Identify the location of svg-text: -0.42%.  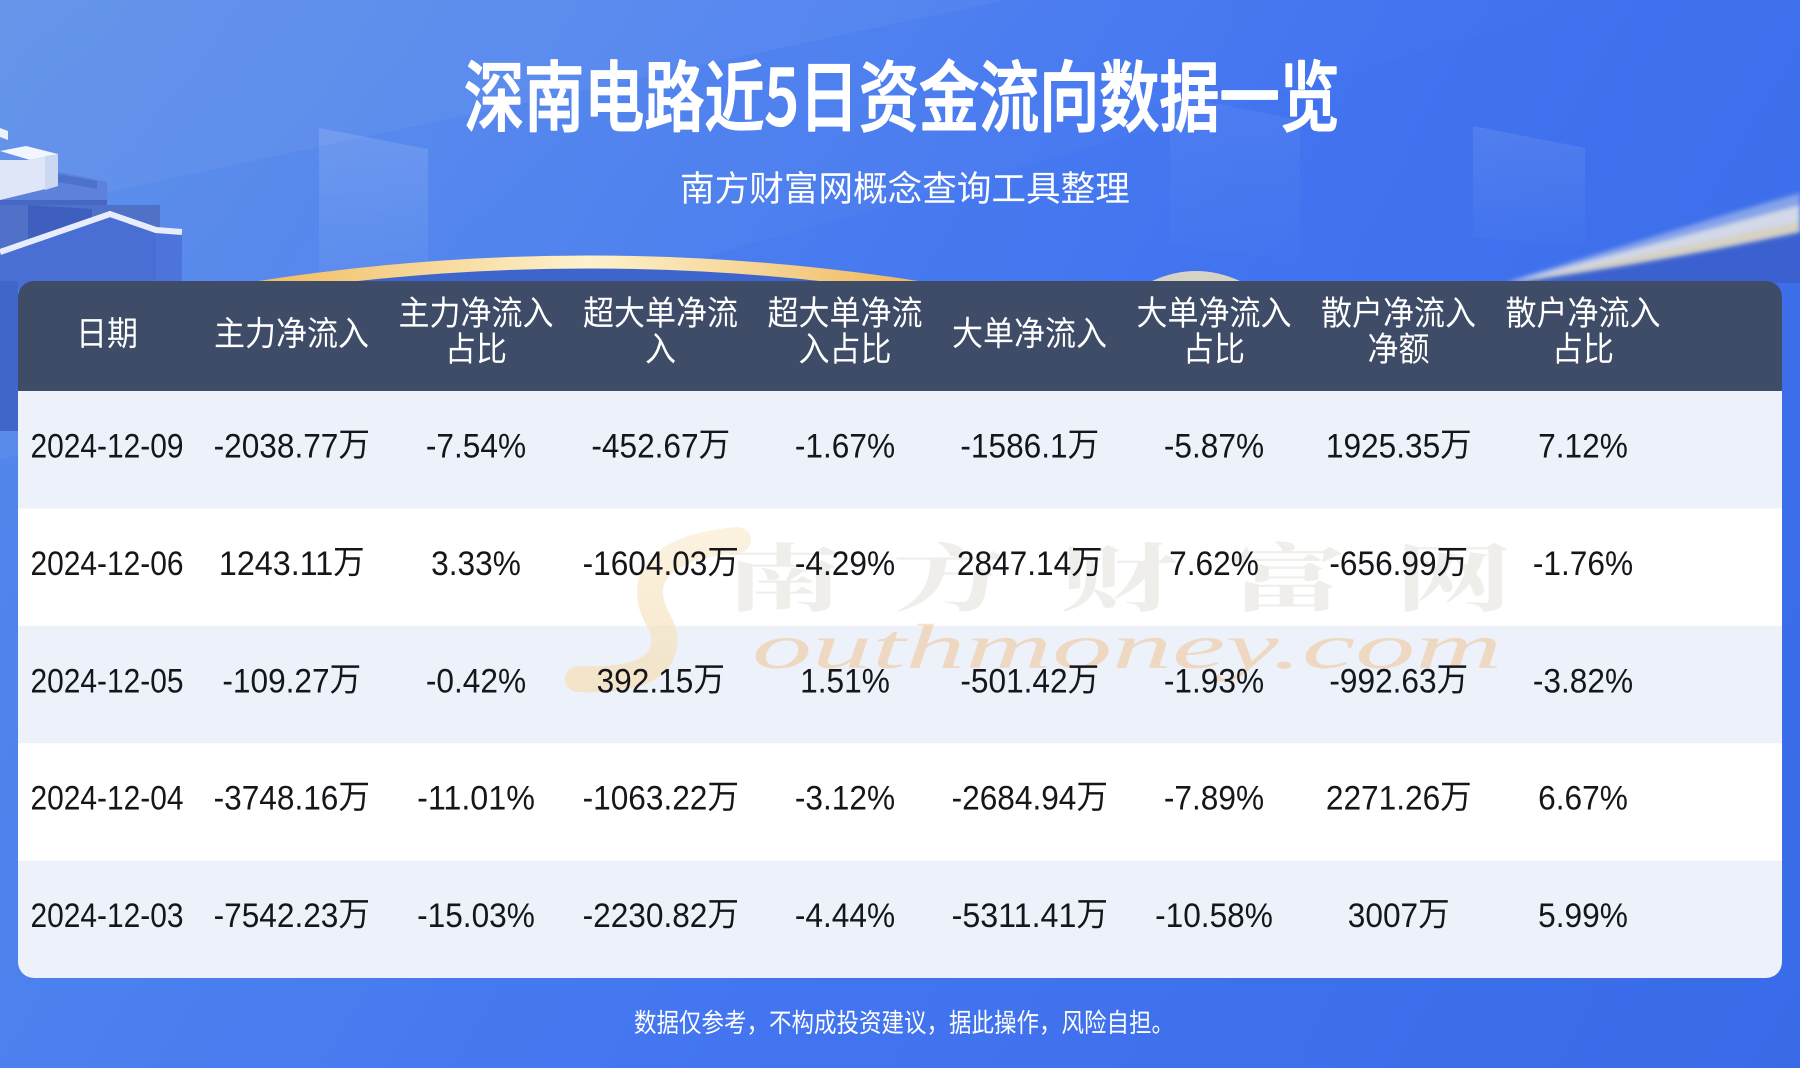
(476, 681).